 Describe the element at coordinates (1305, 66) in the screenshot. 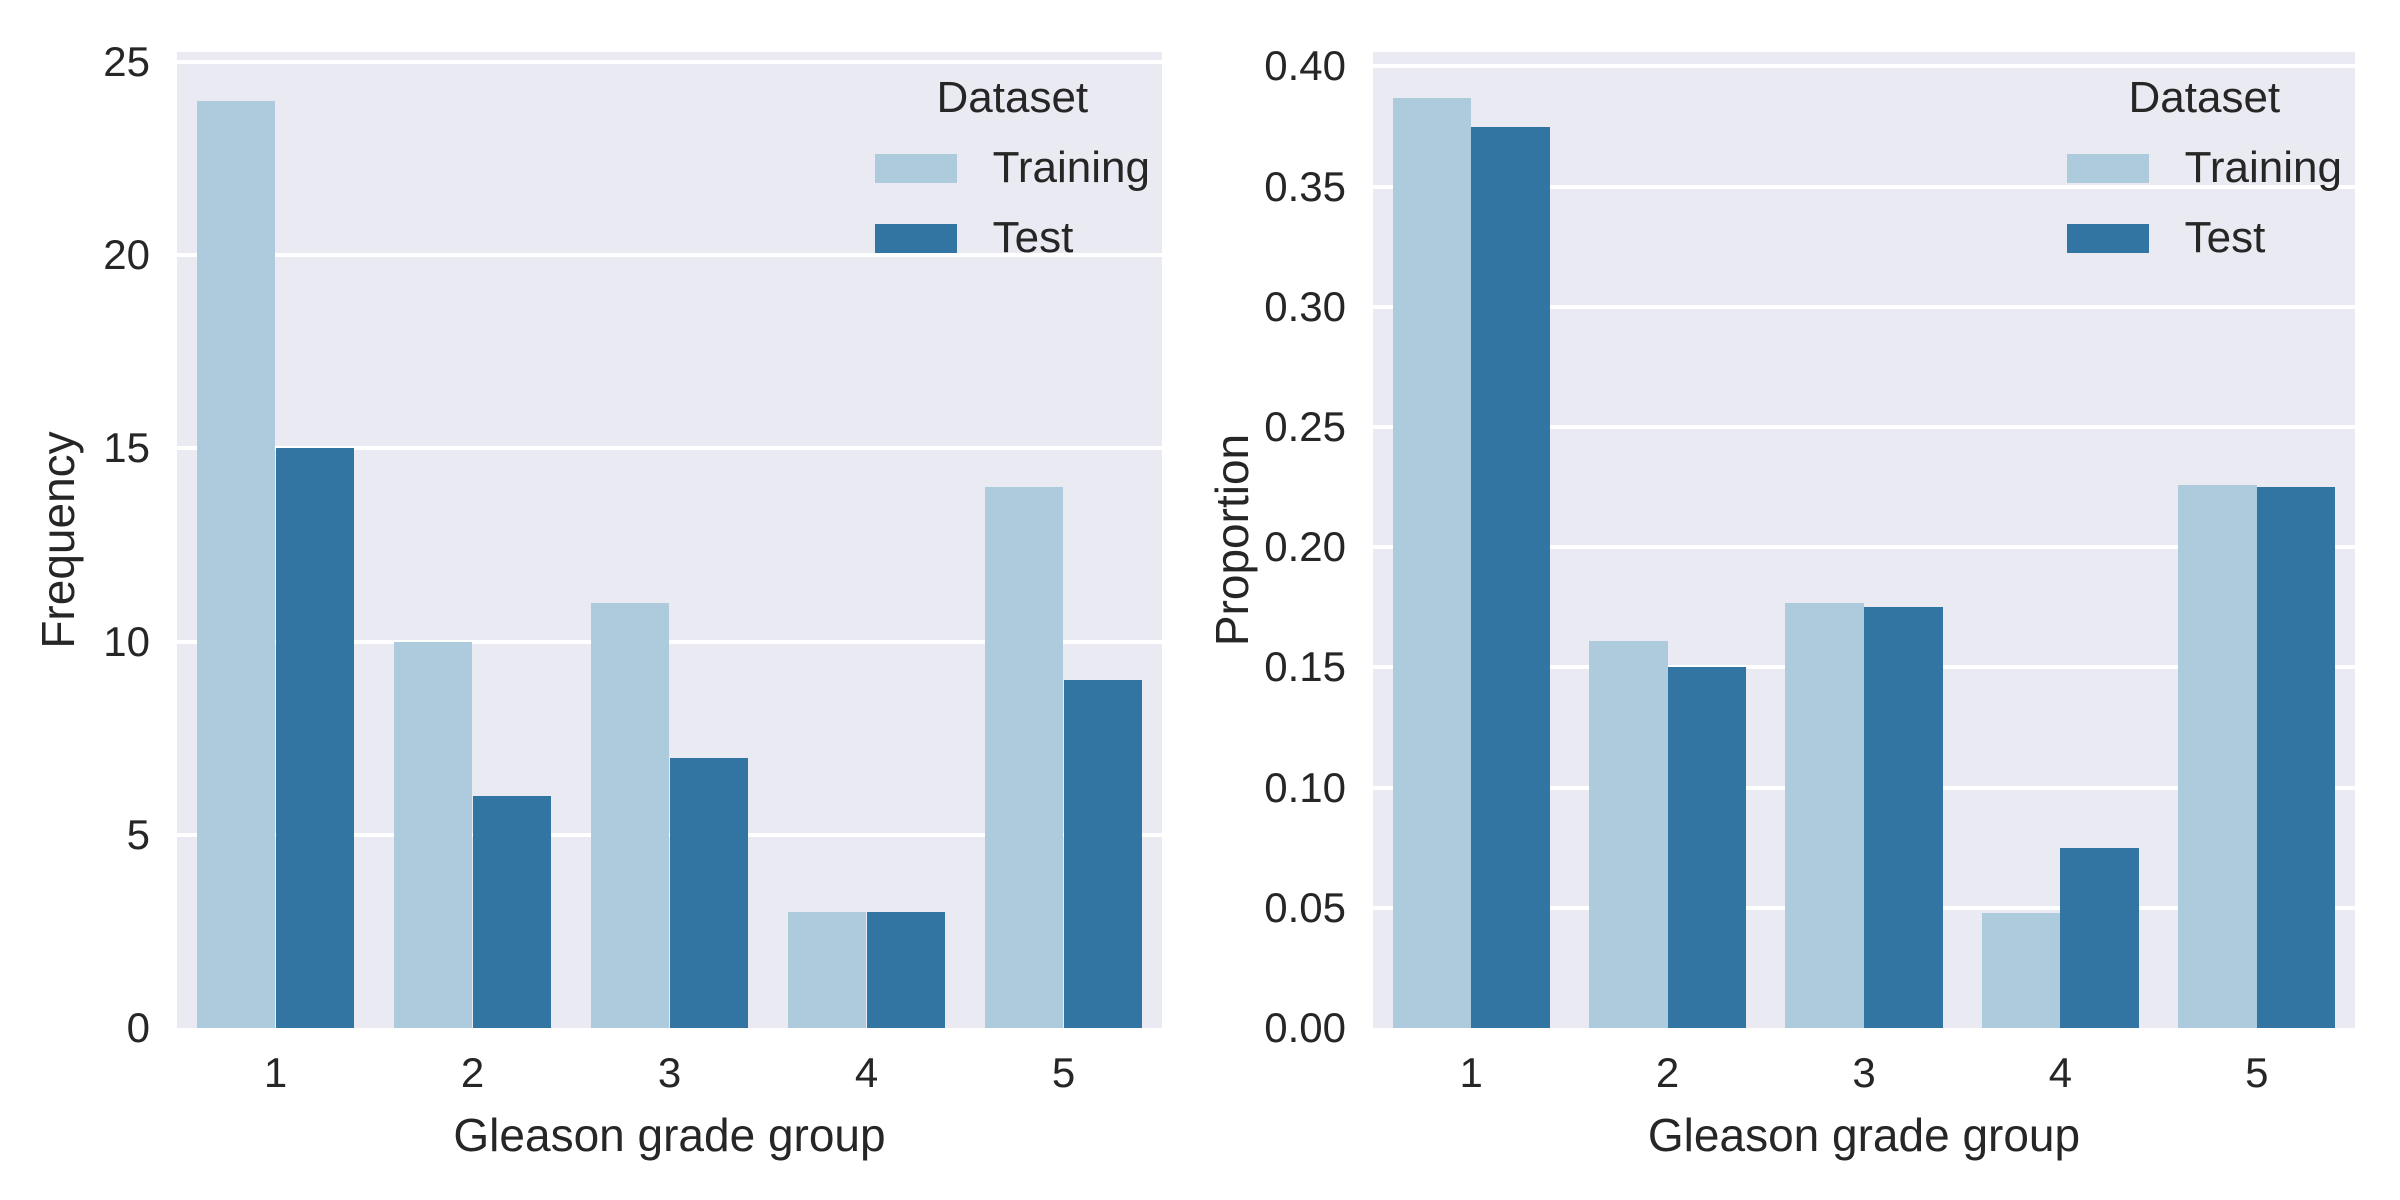

I see `y-tick-label: 0.40` at that location.